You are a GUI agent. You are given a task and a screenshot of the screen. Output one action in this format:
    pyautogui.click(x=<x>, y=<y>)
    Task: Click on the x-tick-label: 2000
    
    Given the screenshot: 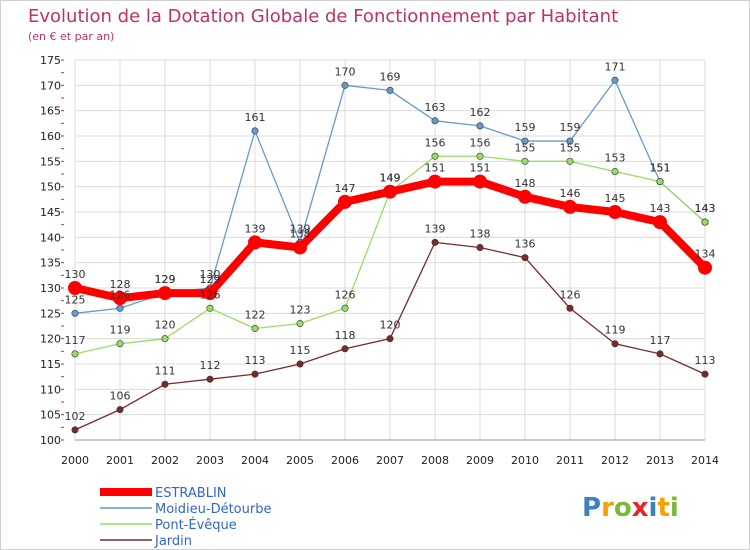 What is the action you would take?
    pyautogui.click(x=75, y=460)
    